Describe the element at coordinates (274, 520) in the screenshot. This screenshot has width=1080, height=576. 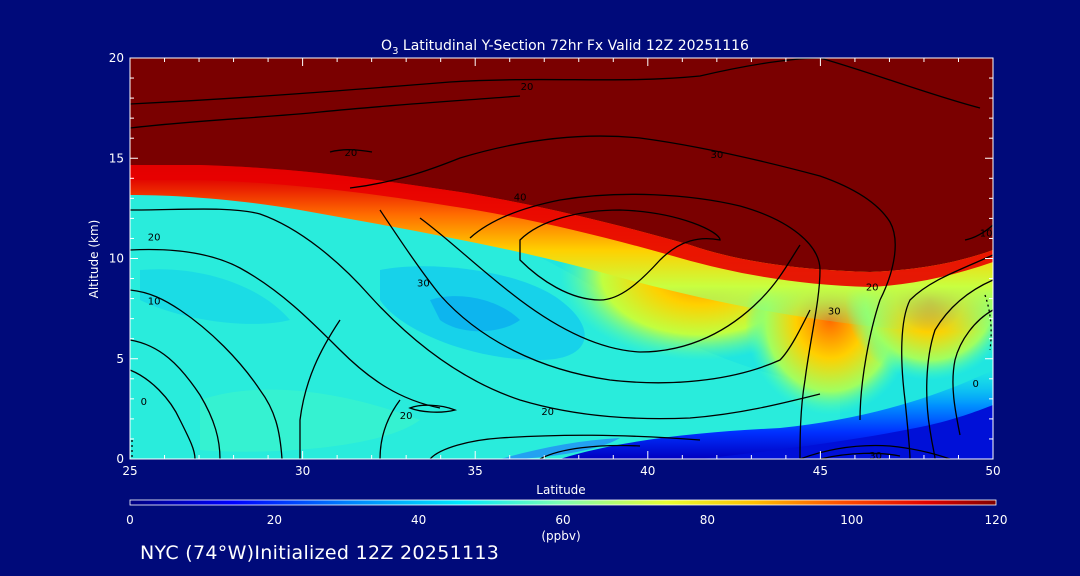
I see `colorbar-tick-label: 20` at that location.